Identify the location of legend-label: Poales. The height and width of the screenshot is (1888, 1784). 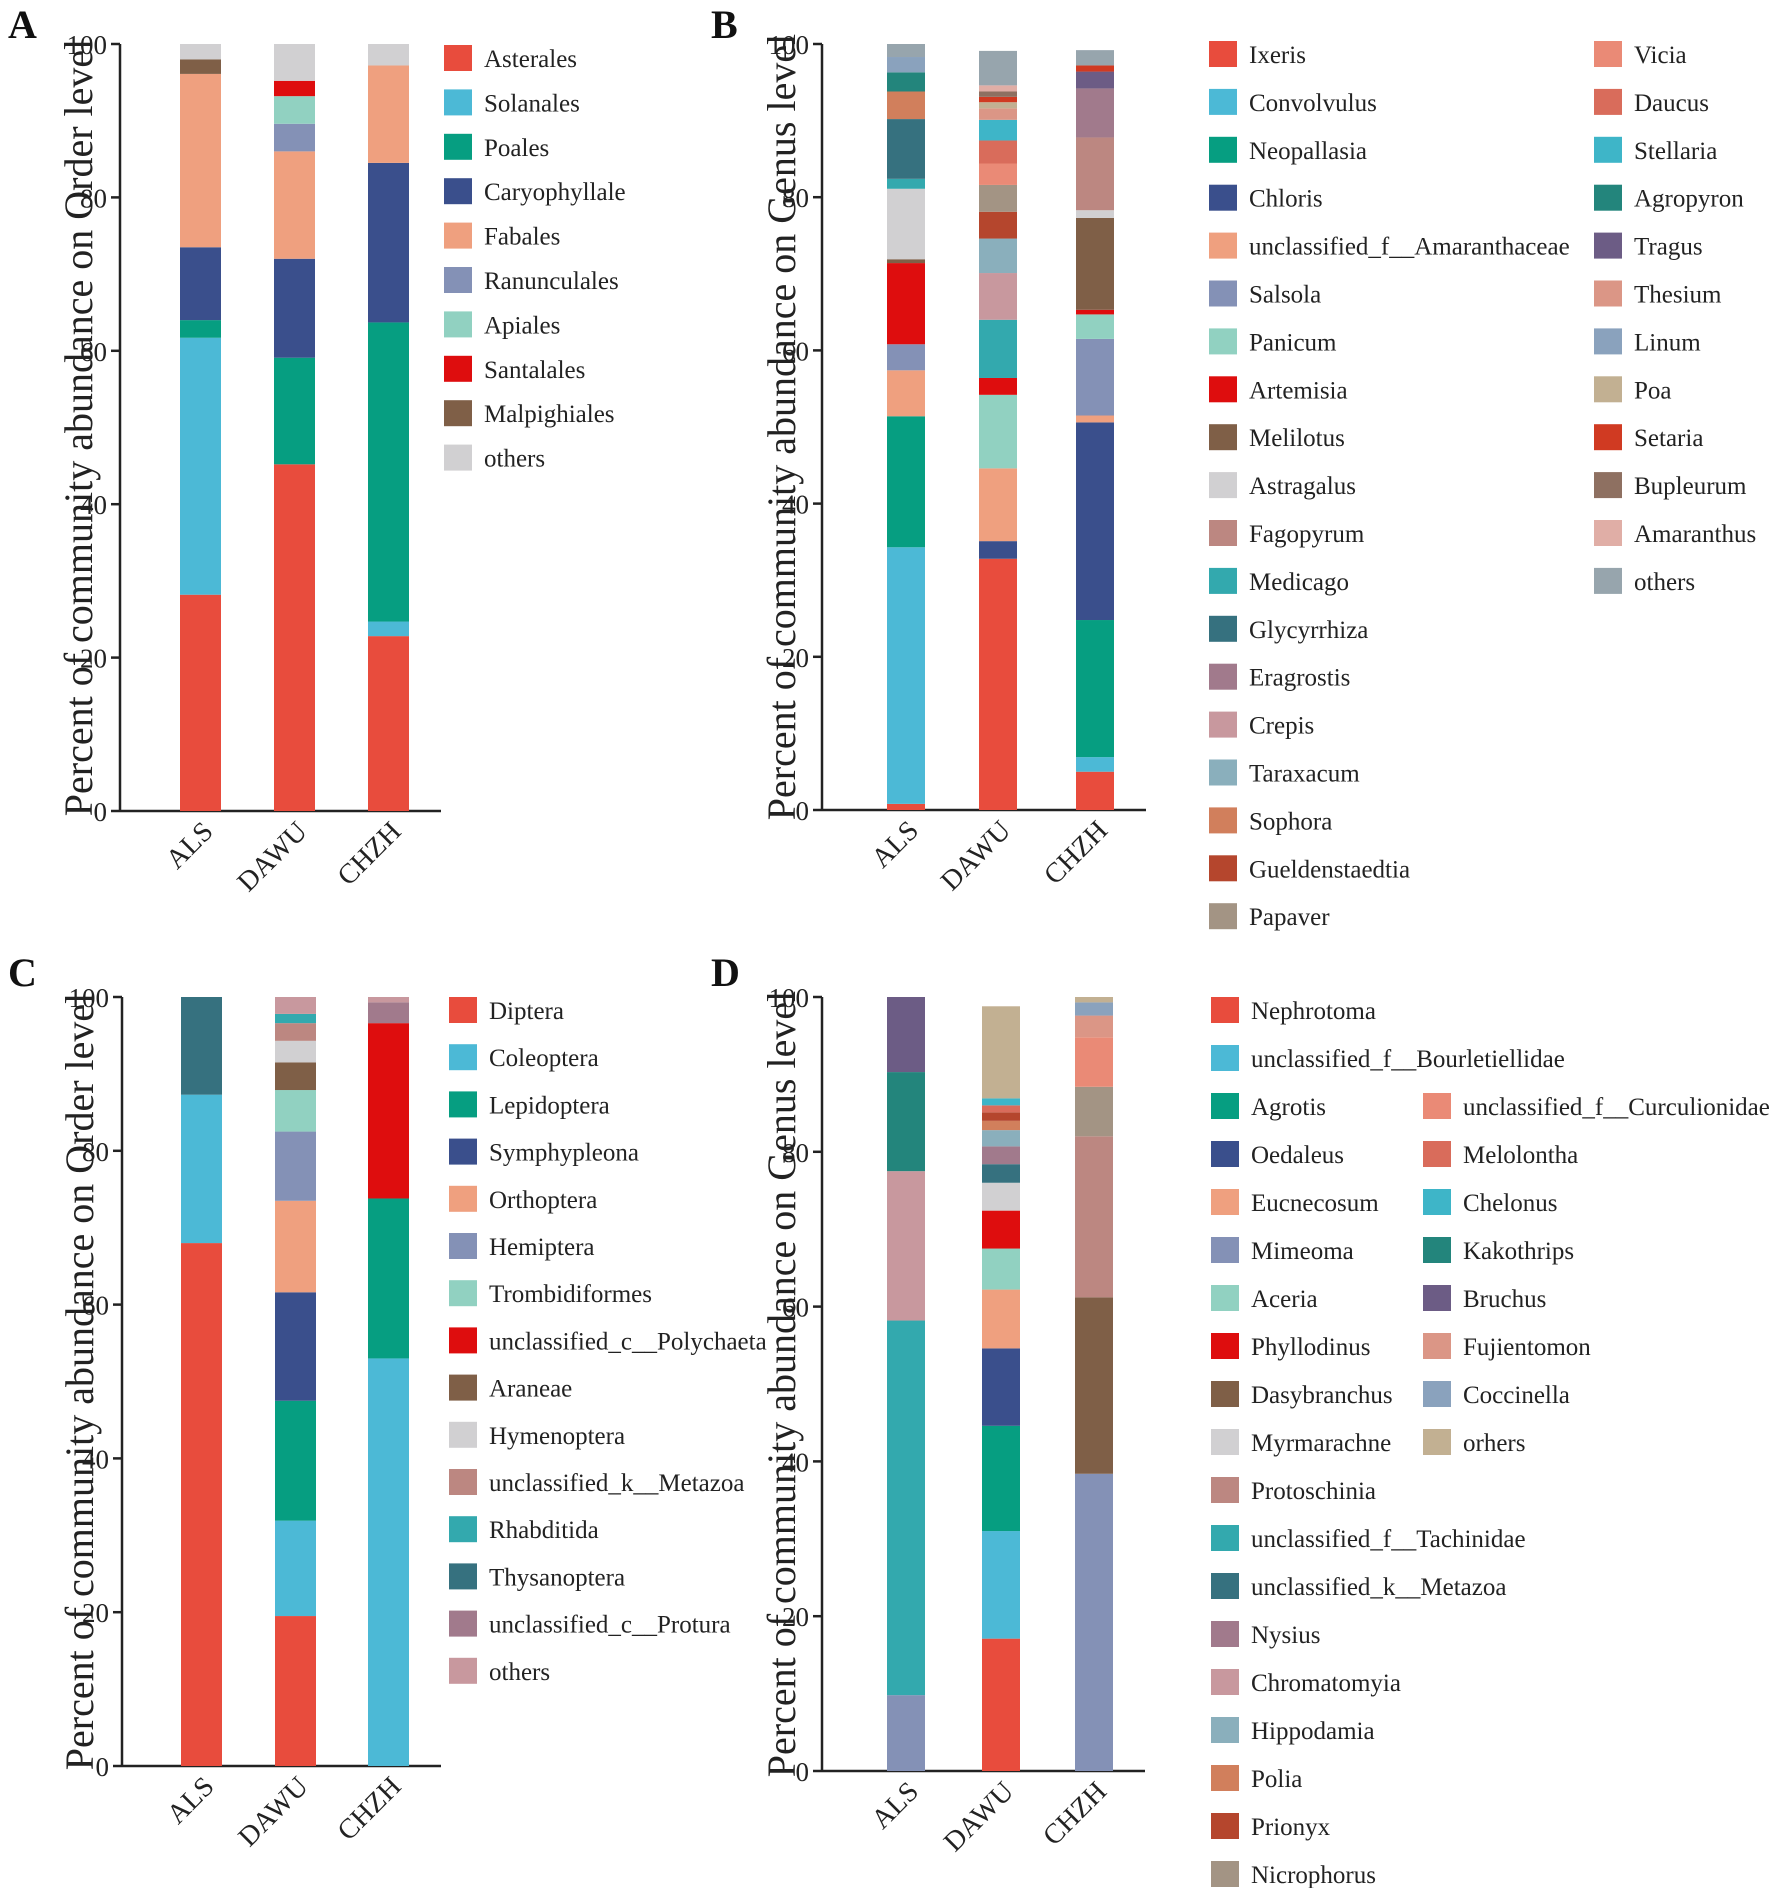
(516, 148).